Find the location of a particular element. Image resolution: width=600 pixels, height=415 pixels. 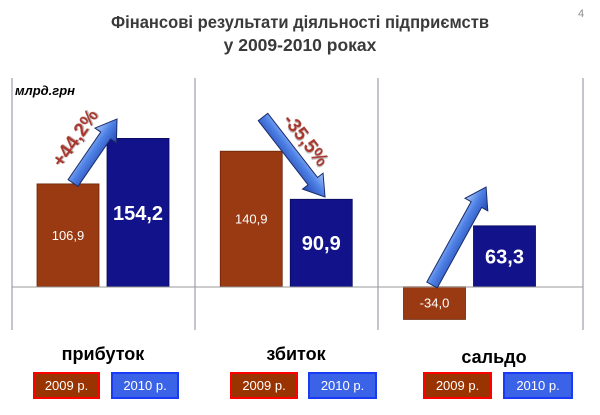

value-label-profit-2010: 154,2 is located at coordinates (138, 214).